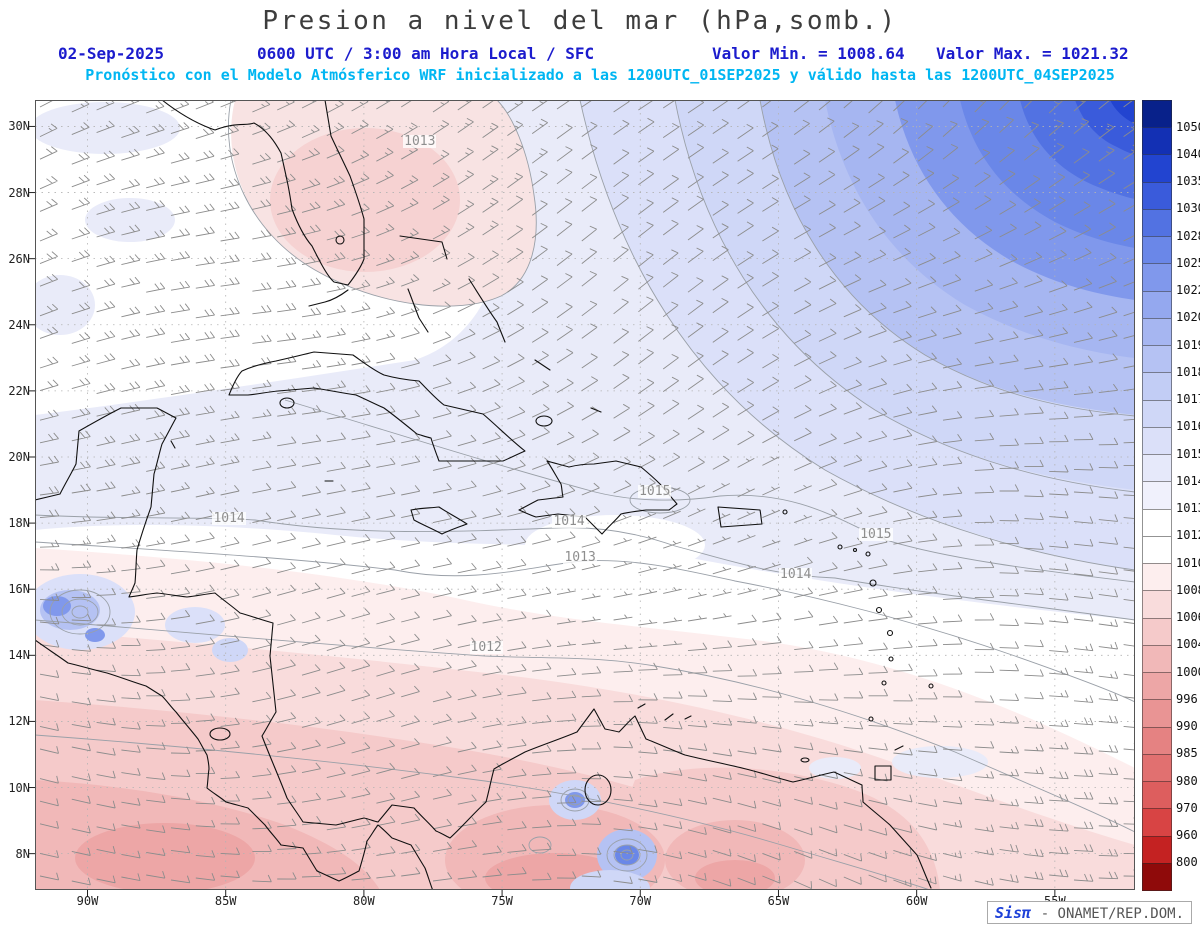 Image resolution: width=1200 pixels, height=927 pixels. I want to click on lon-label: 65W, so click(778, 901).